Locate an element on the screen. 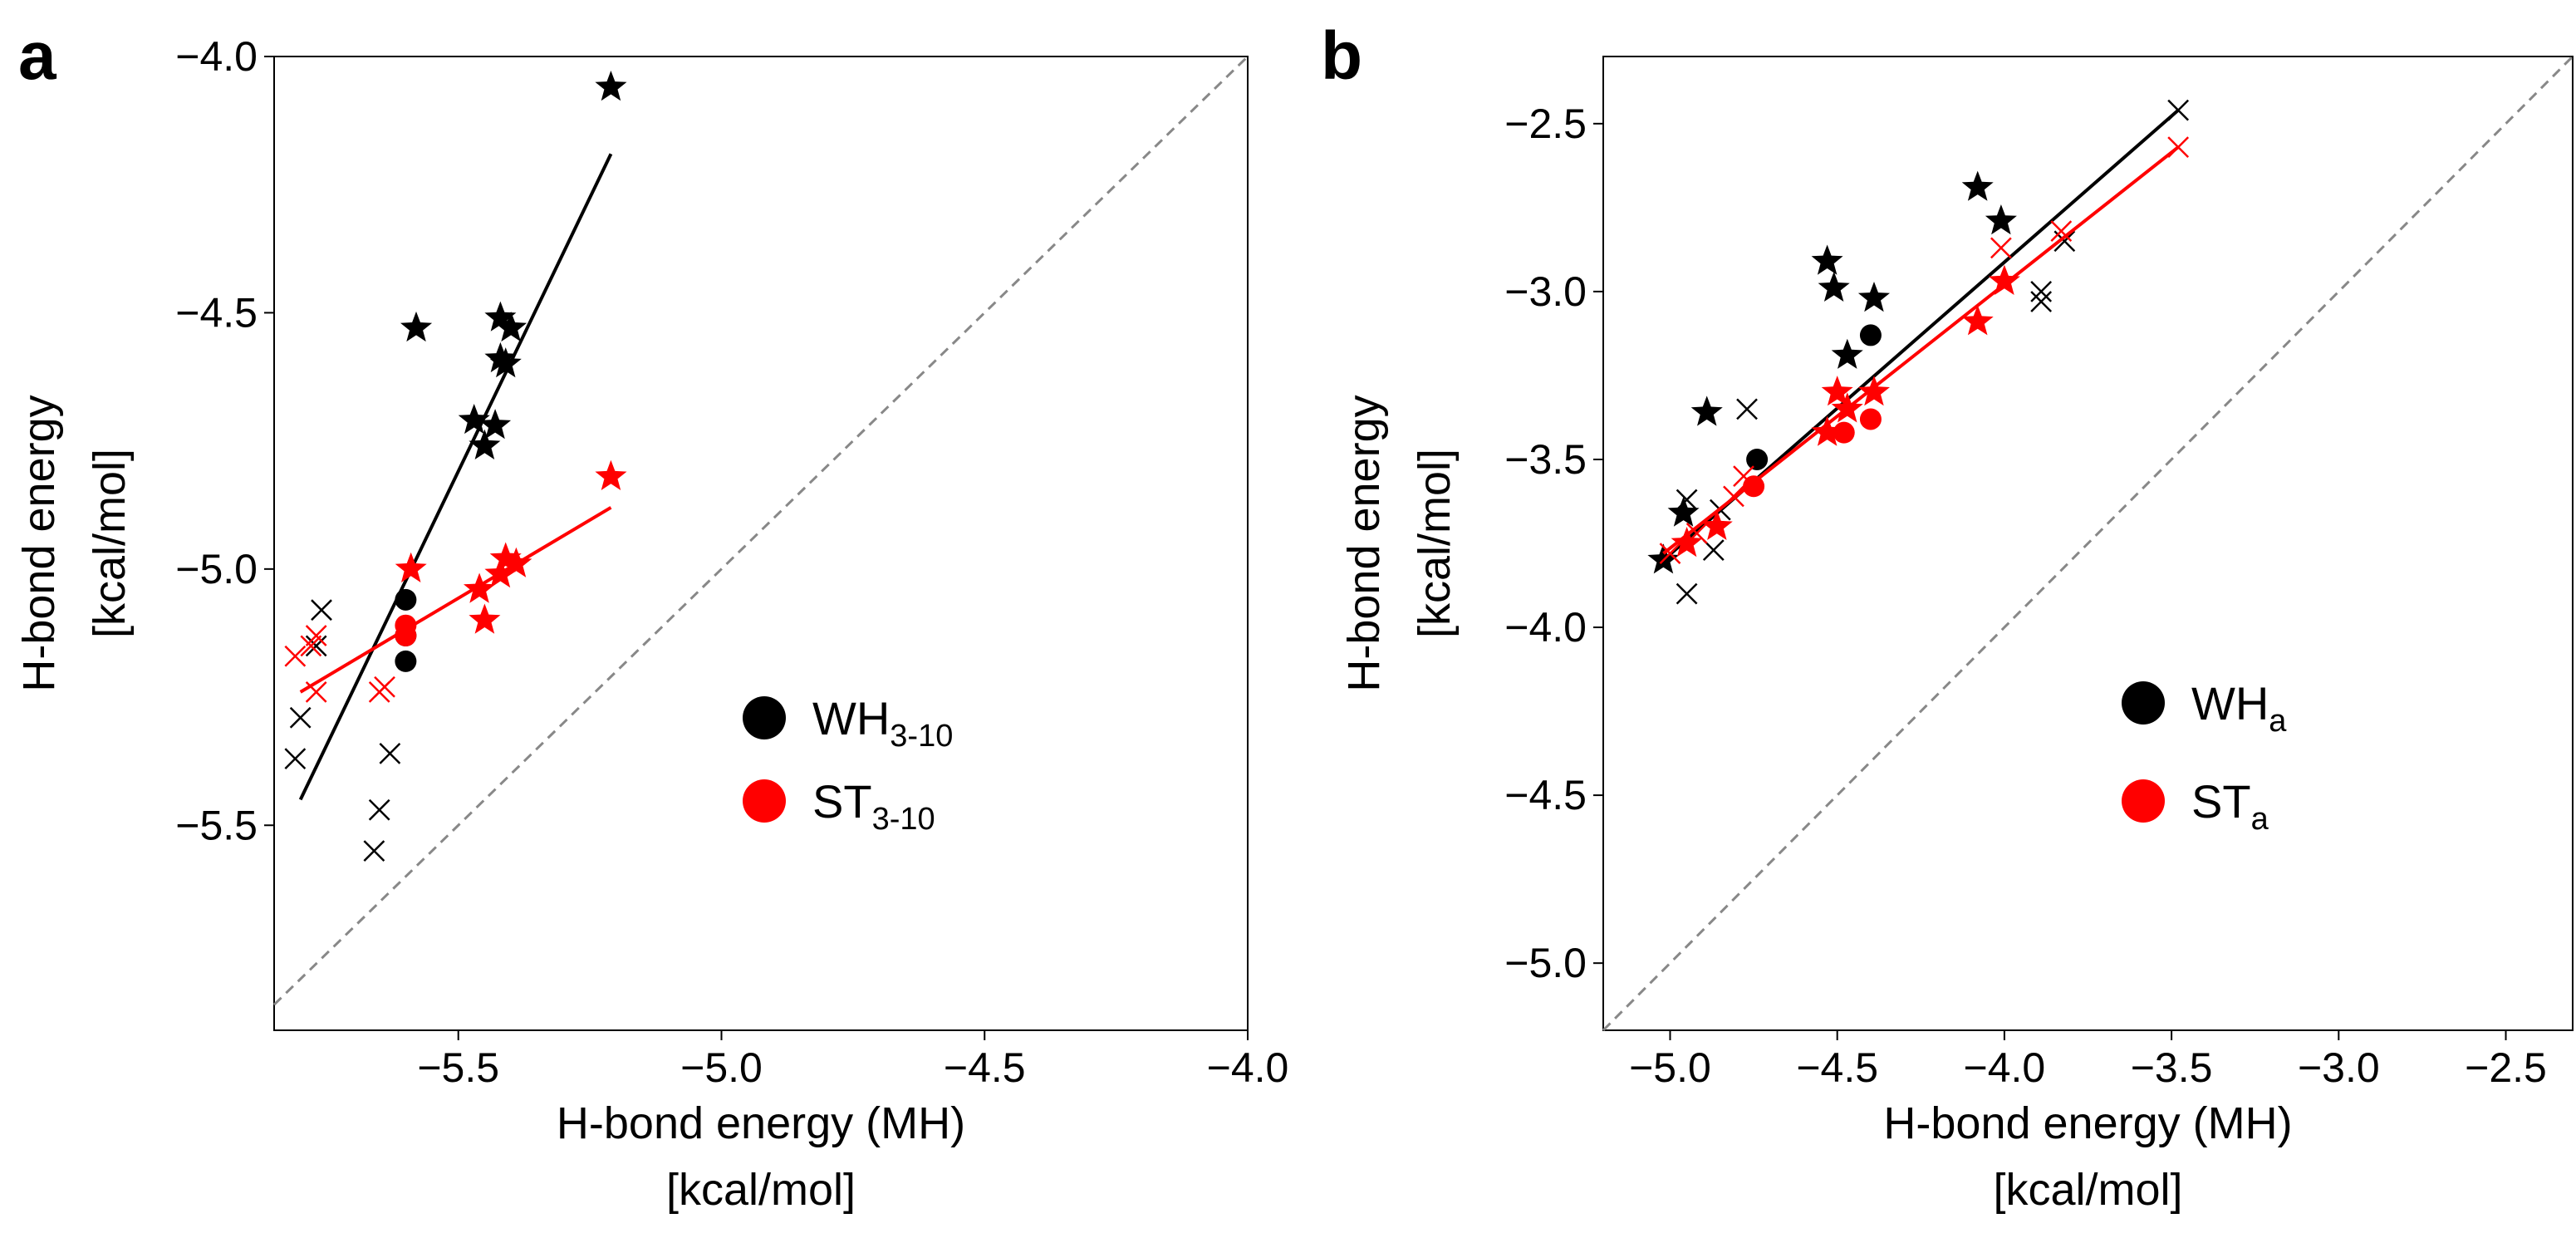 Image resolution: width=2576 pixels, height=1238 pixels. y-tick-label: −5.0 is located at coordinates (216, 569).